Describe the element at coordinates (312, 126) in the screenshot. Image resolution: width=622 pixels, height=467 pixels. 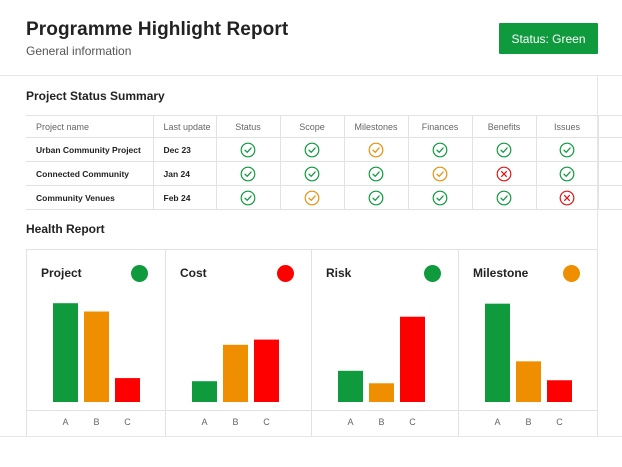
I see `column-header: Scope` at that location.